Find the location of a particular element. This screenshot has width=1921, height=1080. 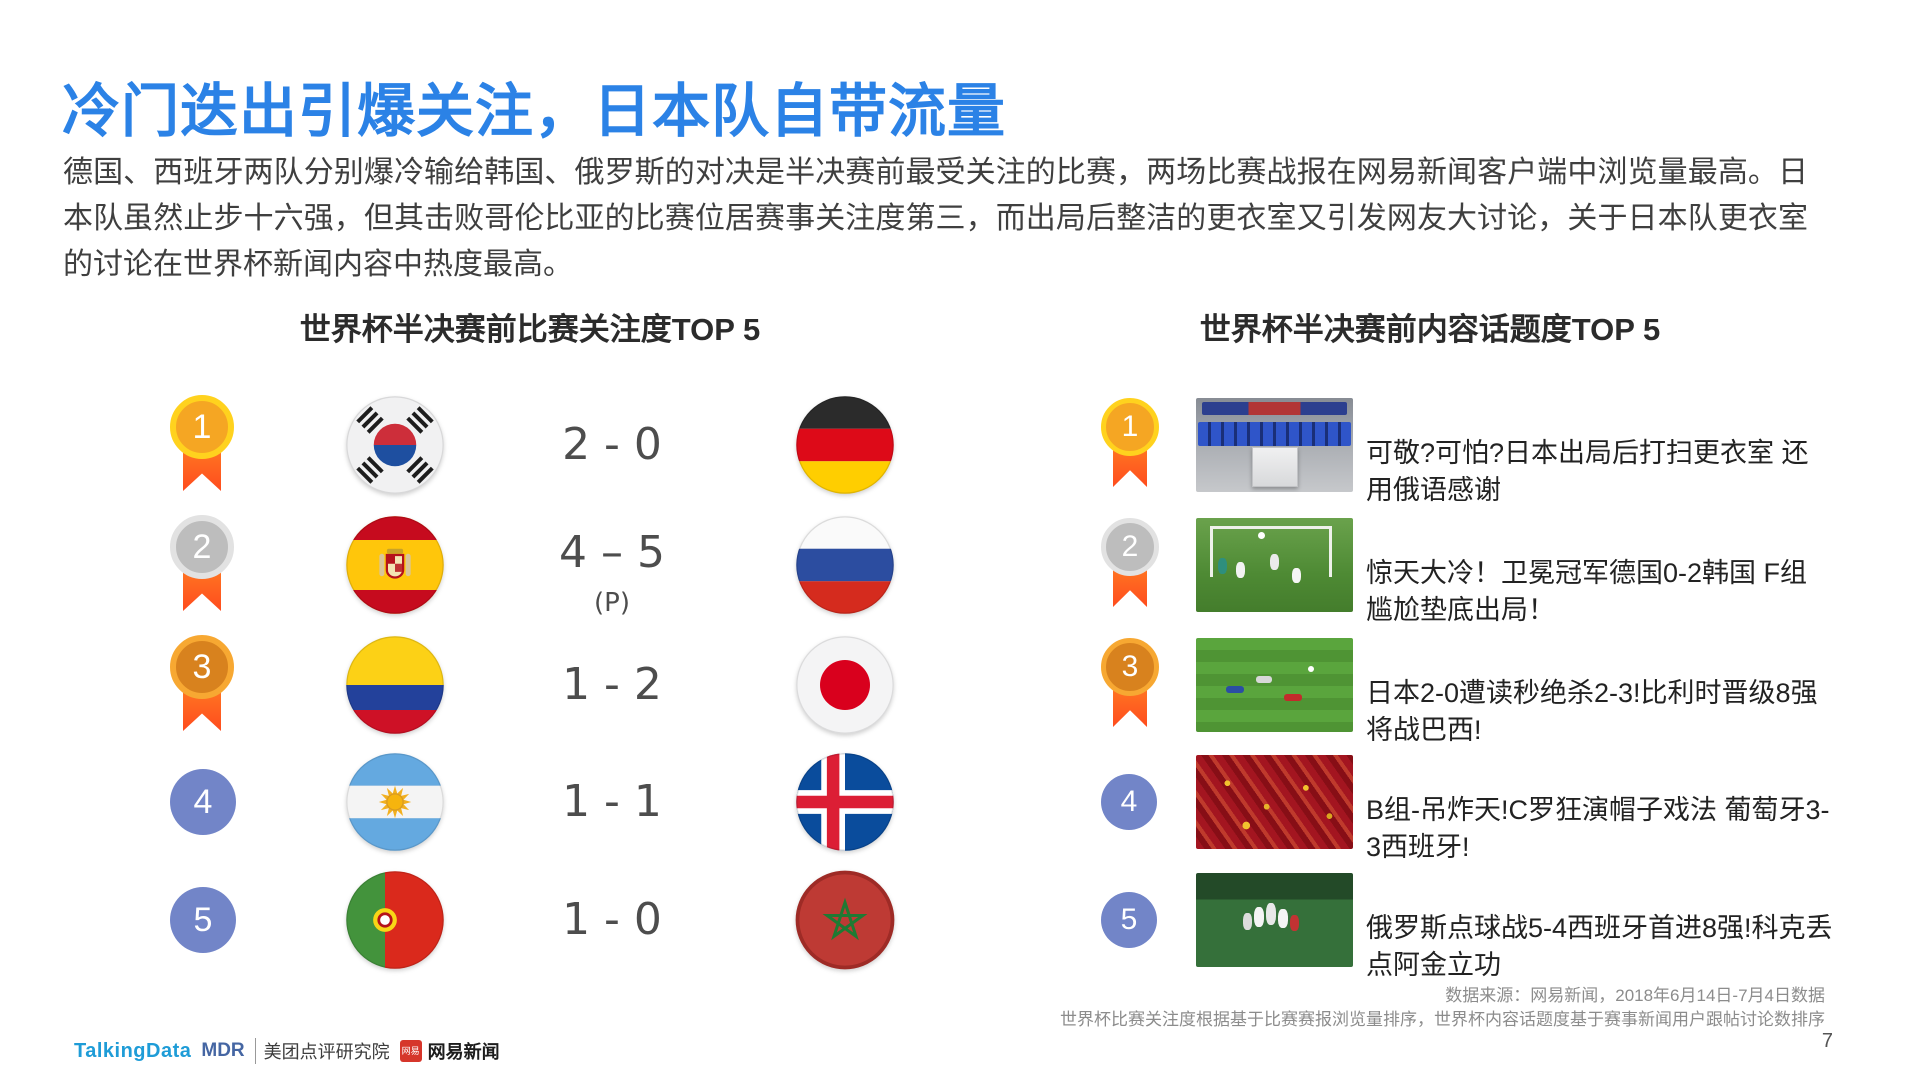

news-thumbnail-fans-crowd is located at coordinates (1274, 802).